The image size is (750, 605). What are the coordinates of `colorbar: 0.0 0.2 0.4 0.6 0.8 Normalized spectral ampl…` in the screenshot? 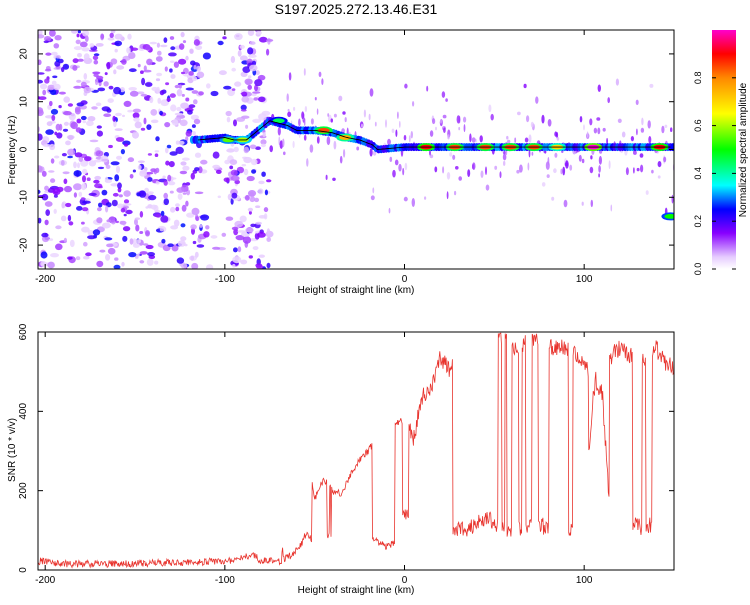 It's located at (721, 152).